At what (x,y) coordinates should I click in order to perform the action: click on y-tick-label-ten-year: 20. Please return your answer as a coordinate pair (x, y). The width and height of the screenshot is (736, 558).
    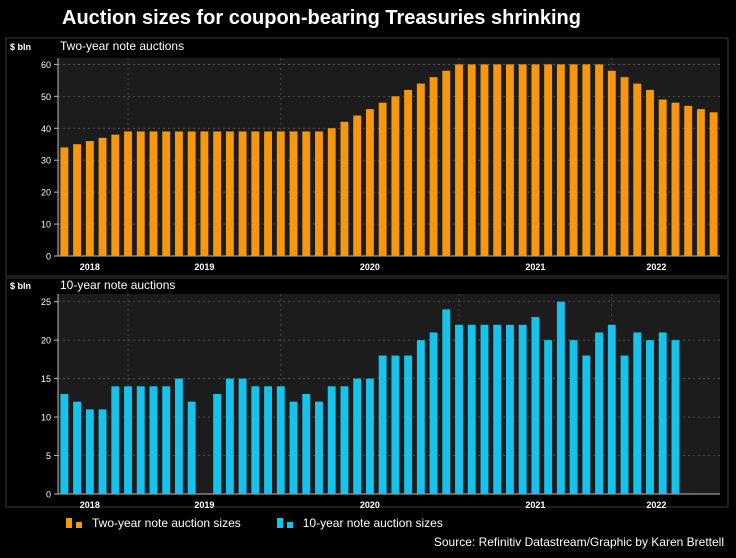
    Looking at the image, I should click on (46, 341).